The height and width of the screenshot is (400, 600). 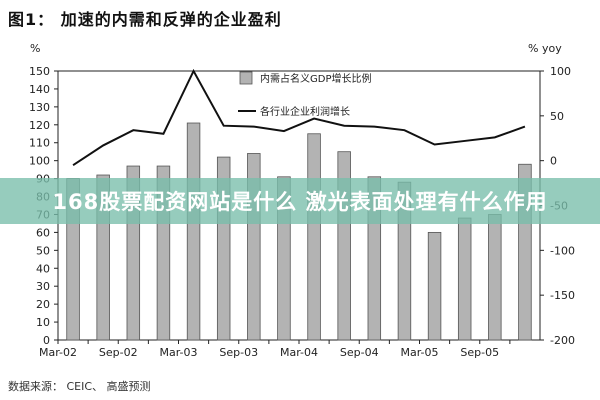 I want to click on right-axis-unit: % yoy, so click(x=545, y=48).